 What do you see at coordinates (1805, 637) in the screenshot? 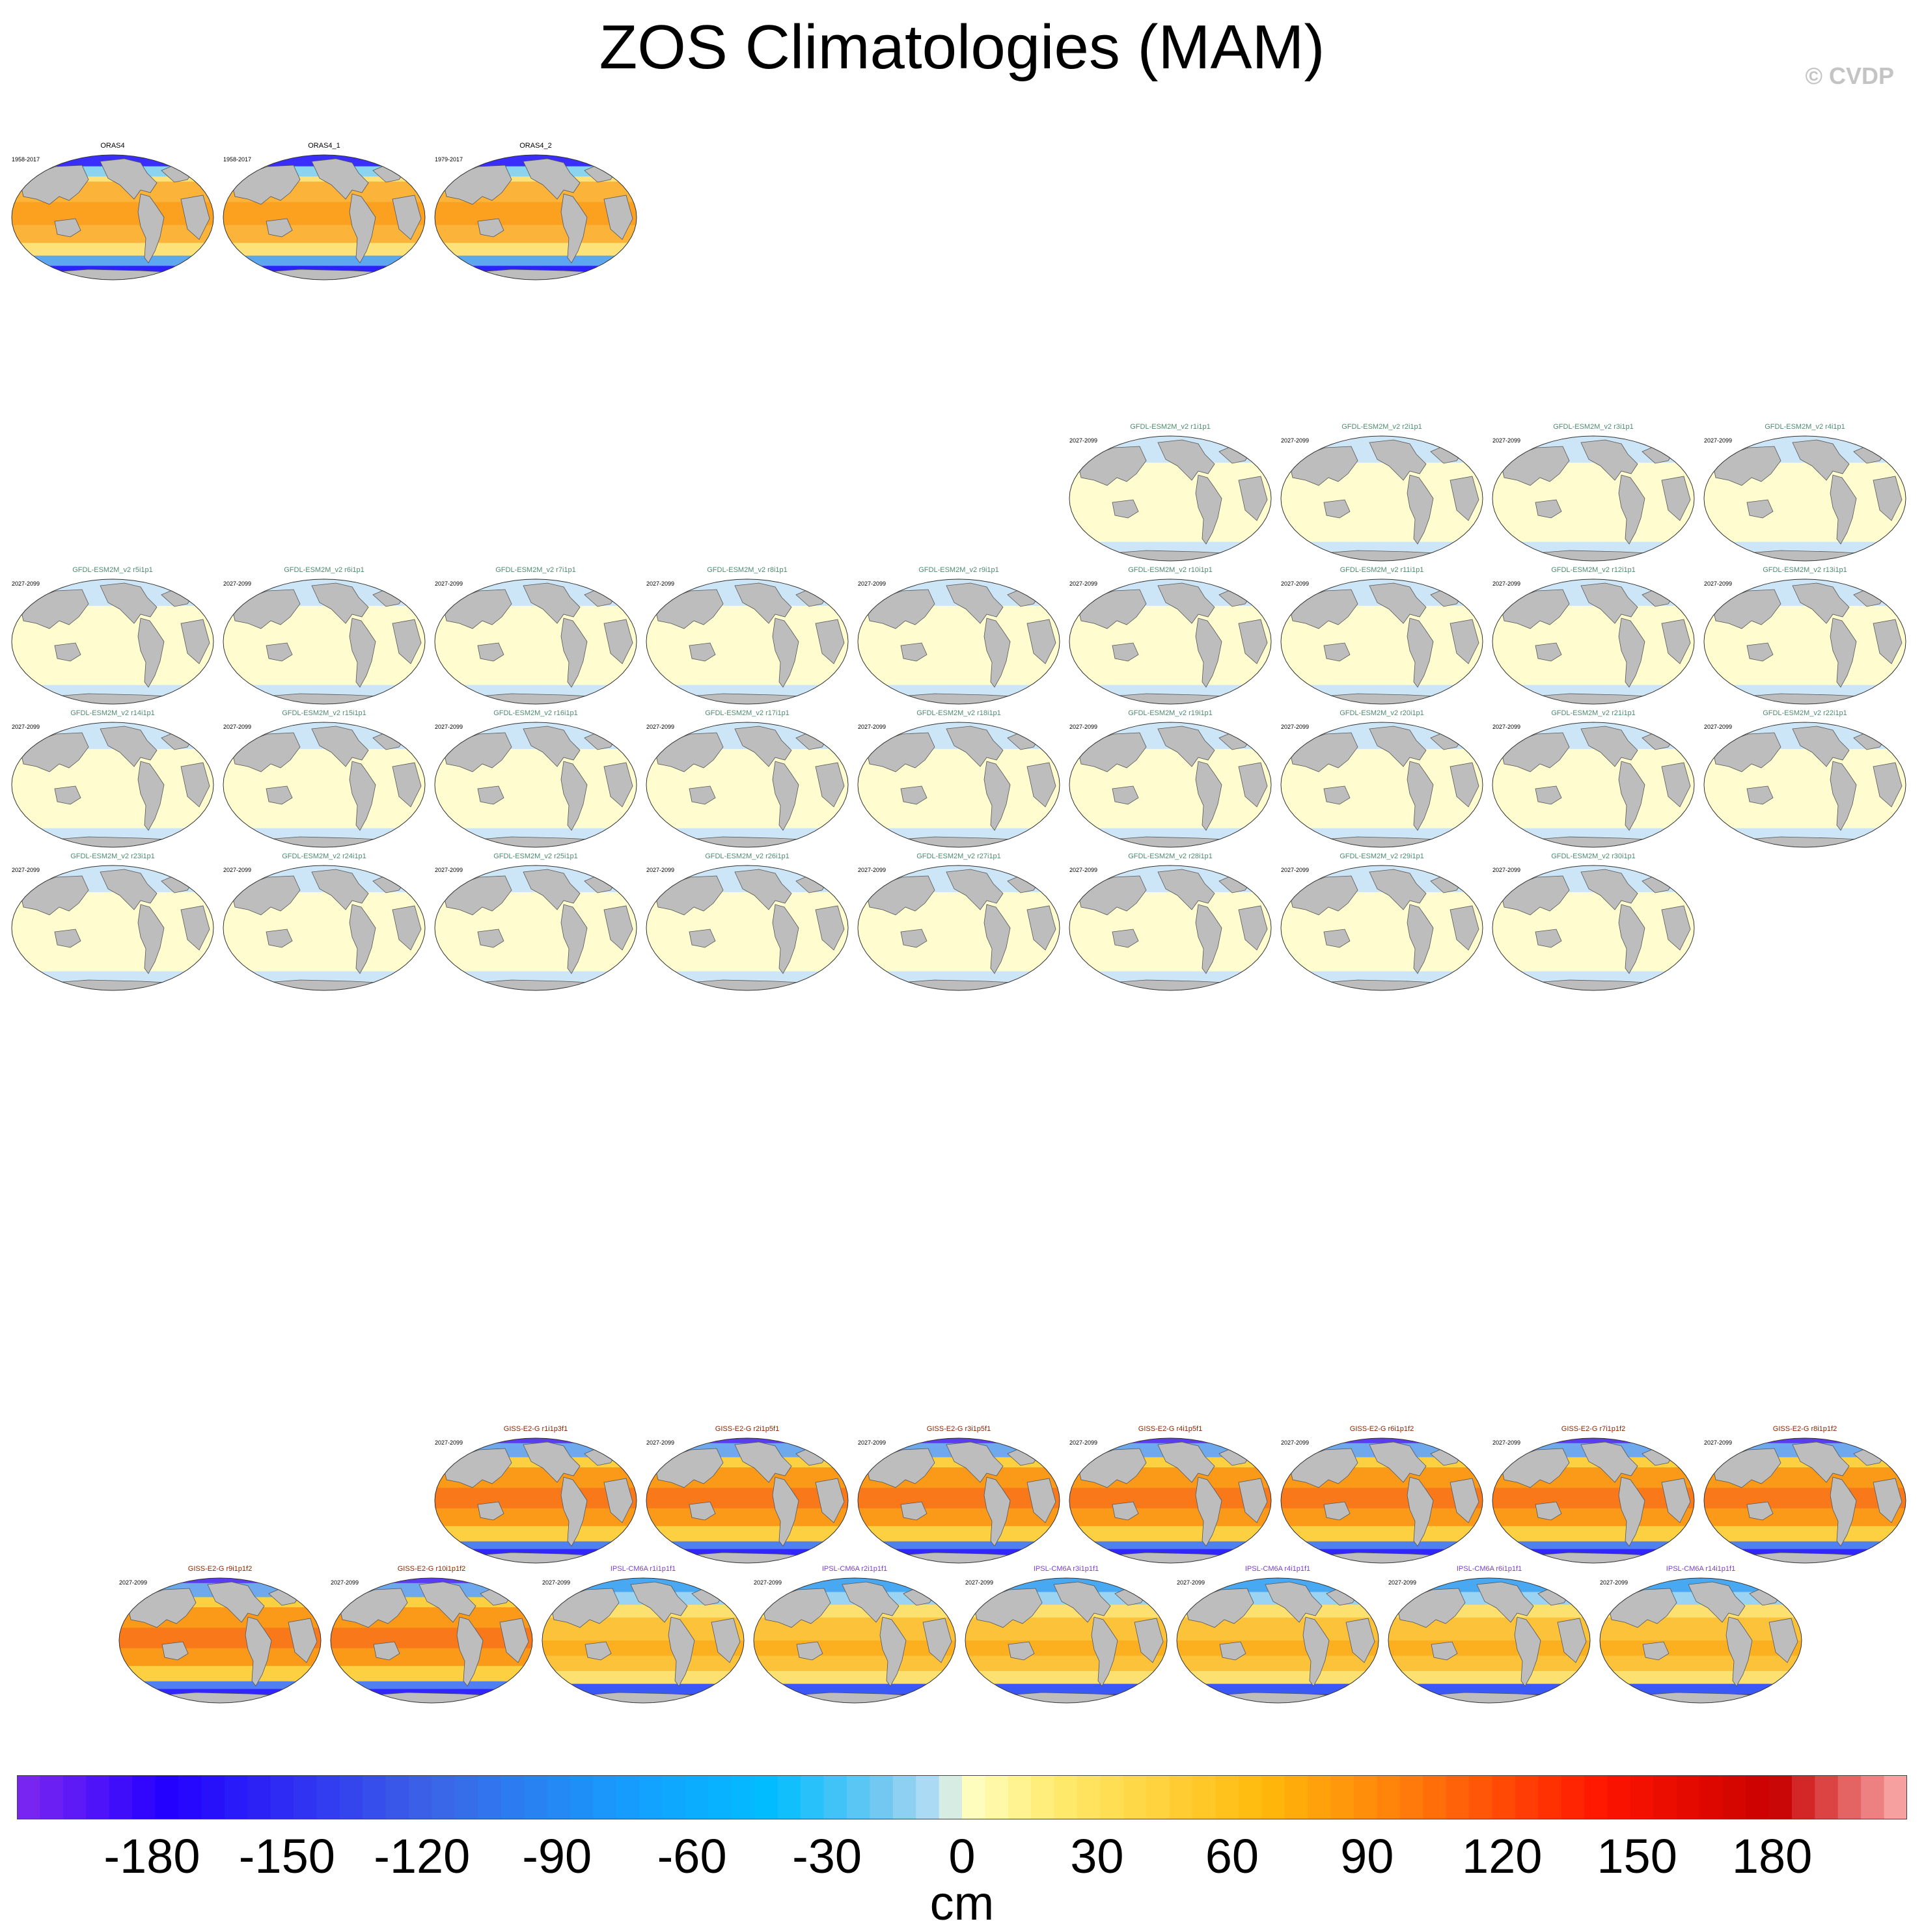
I see `map-panel: GFDL-ESM2M_v2 r13i1p1 2027-2099` at bounding box center [1805, 637].